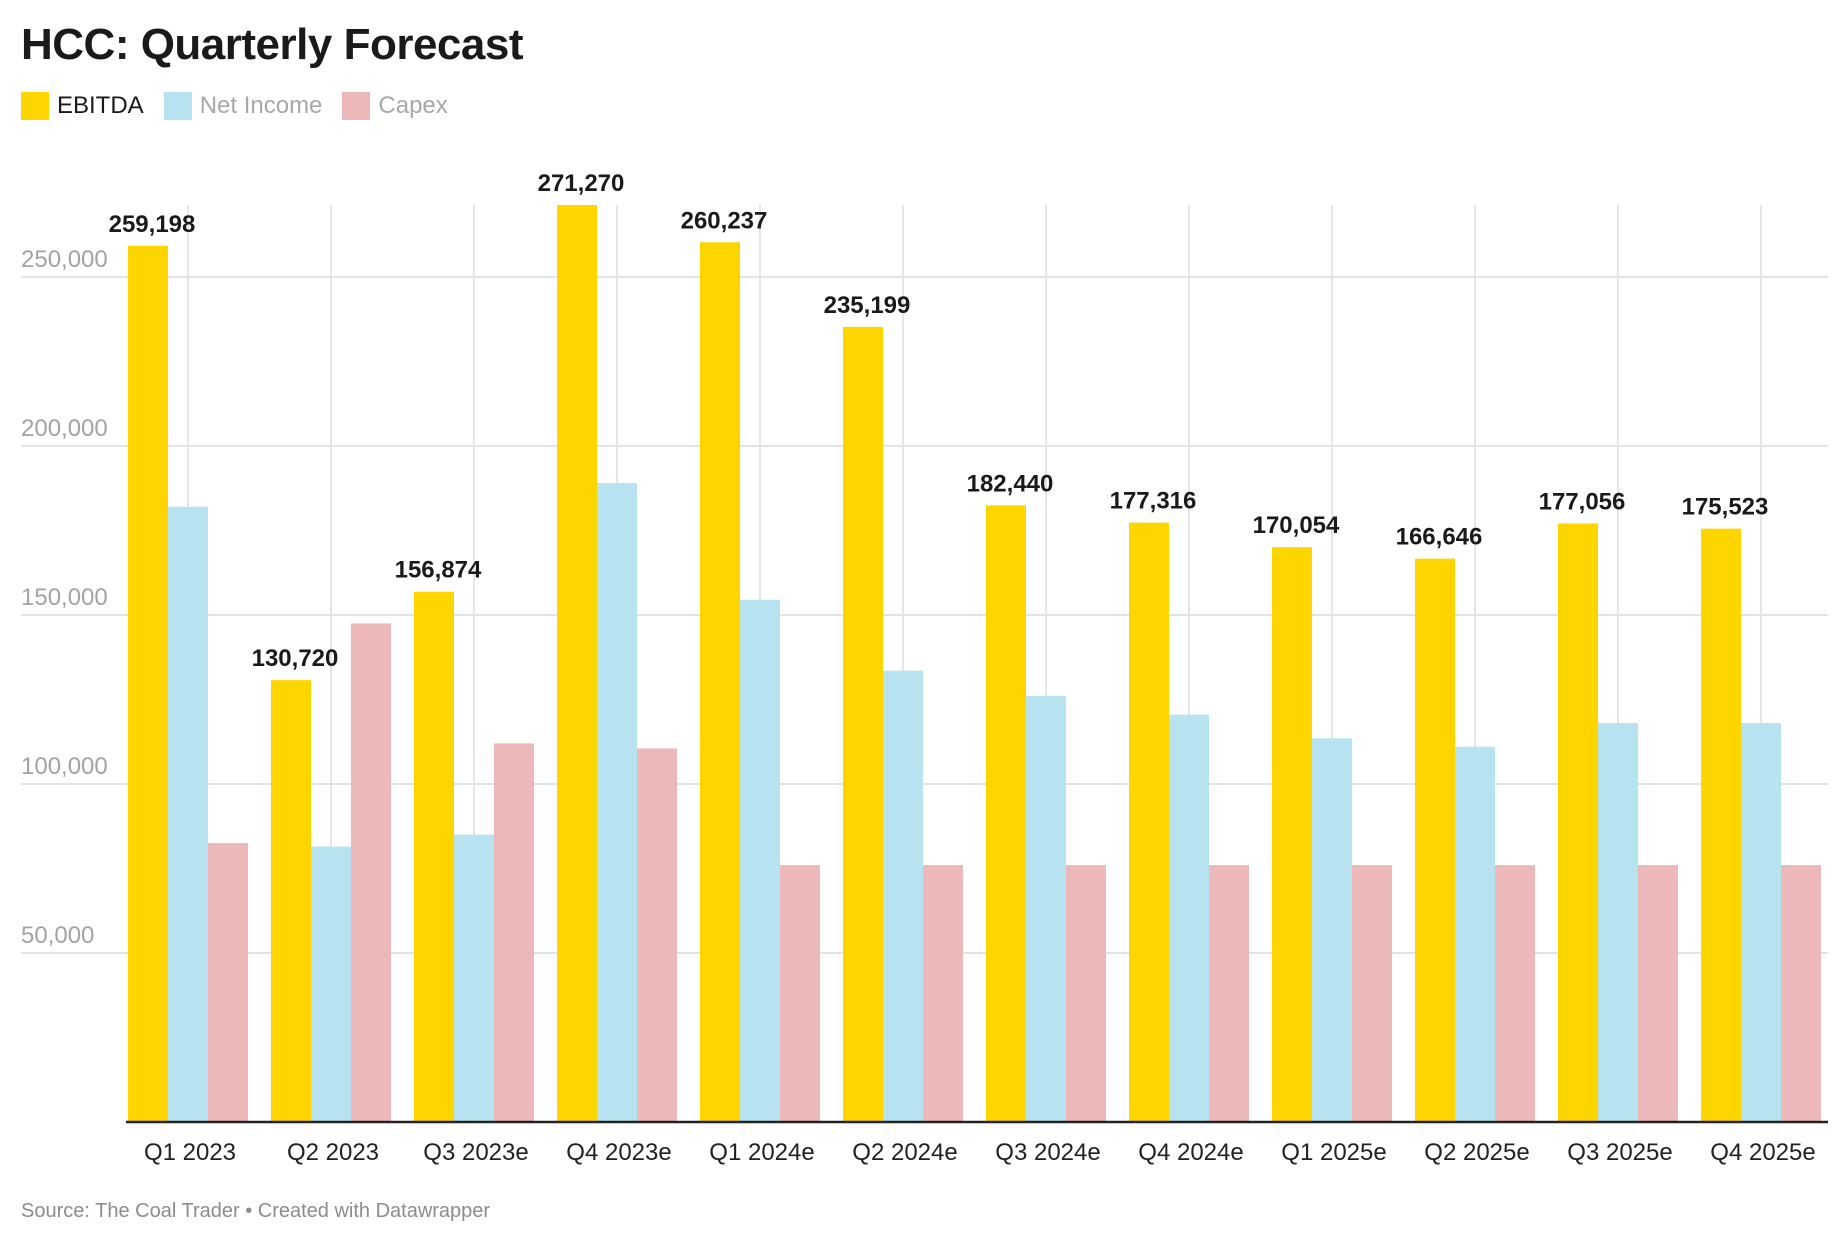  I want to click on data-label: 156,874, so click(438, 570).